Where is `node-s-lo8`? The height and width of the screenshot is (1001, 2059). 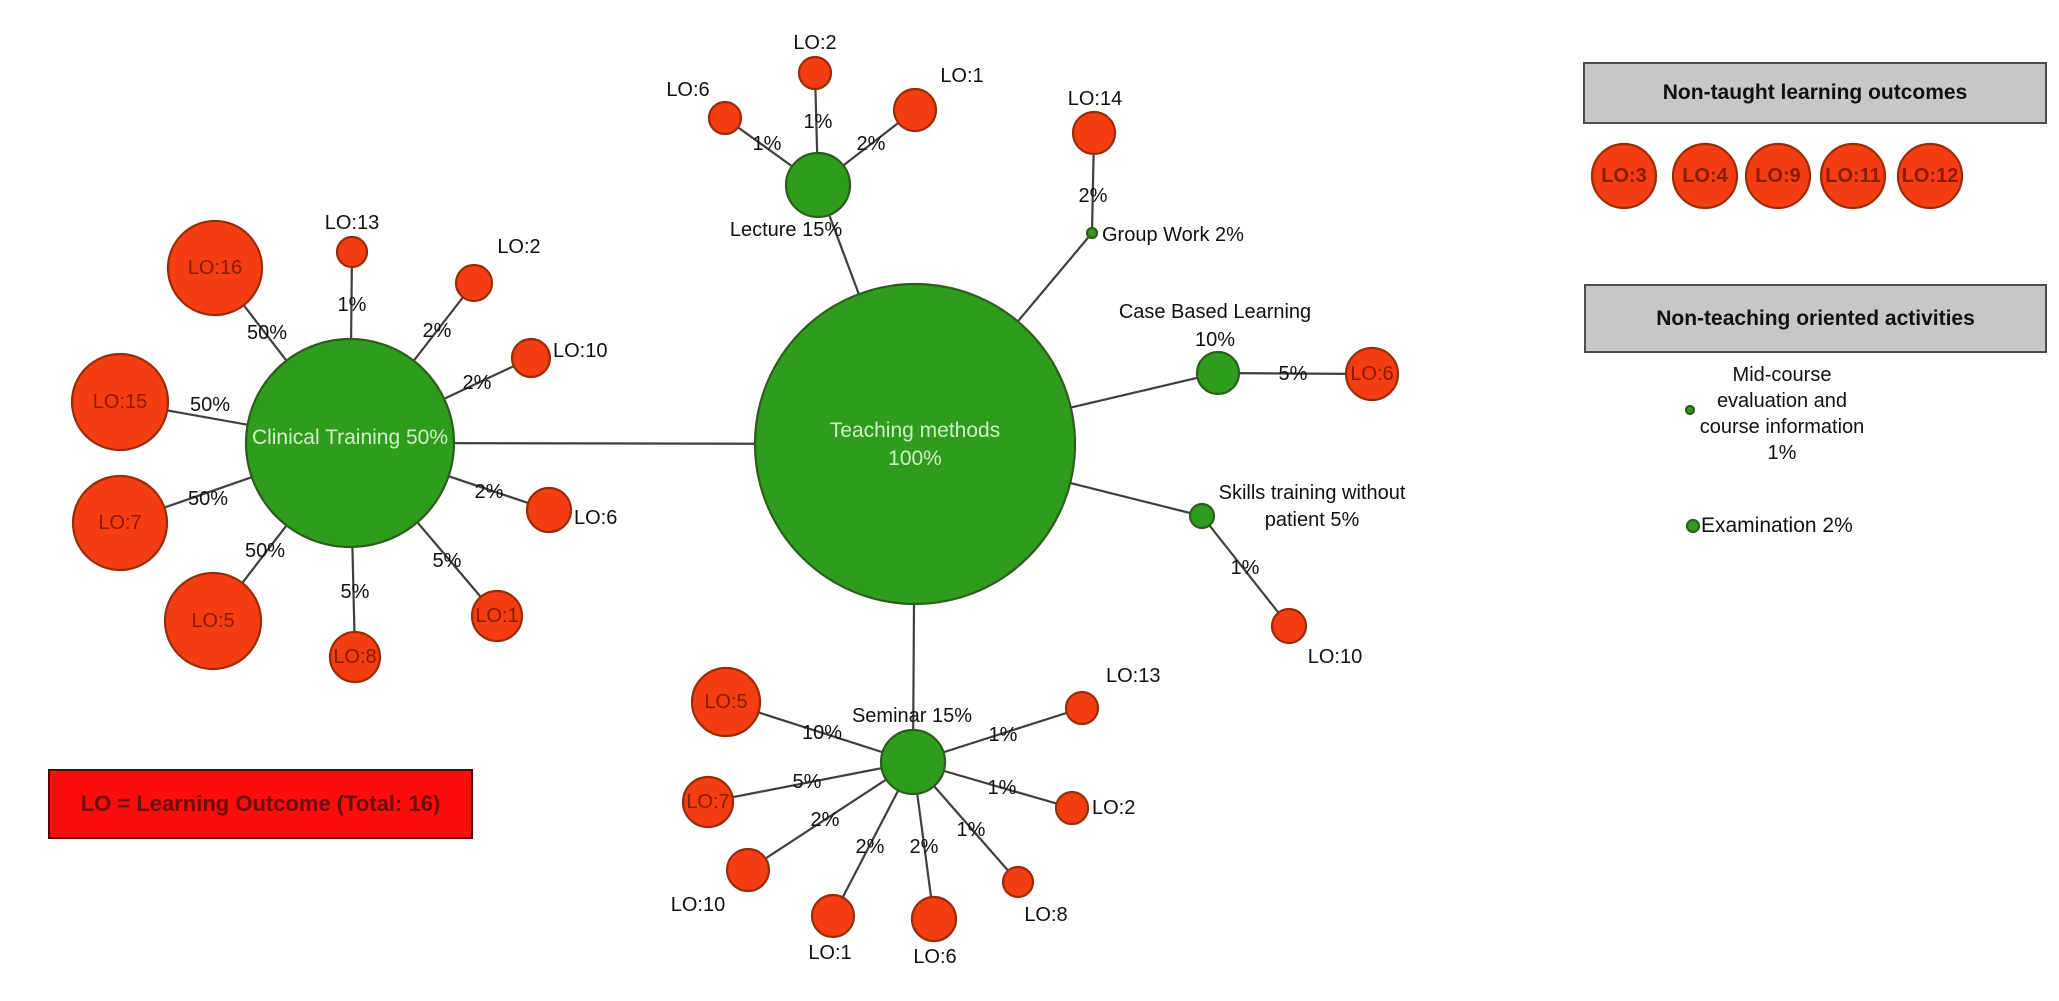 node-s-lo8 is located at coordinates (1018, 882).